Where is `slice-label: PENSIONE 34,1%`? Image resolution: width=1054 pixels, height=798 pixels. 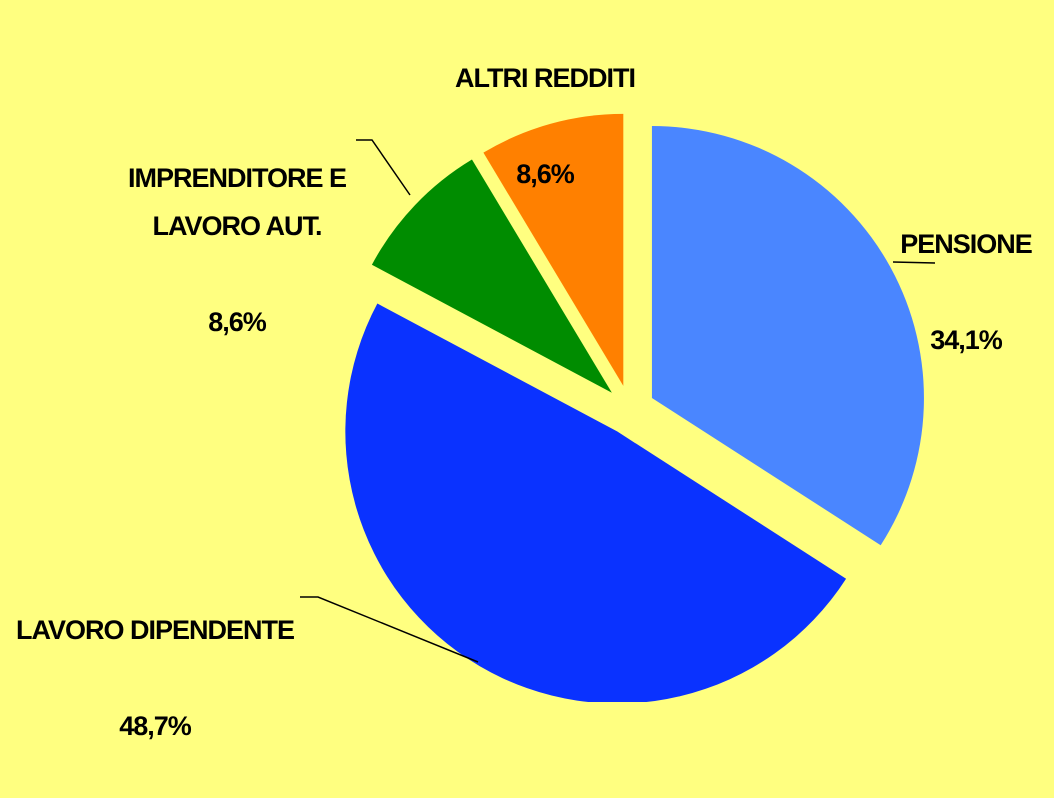 slice-label: PENSIONE 34,1% is located at coordinates (966, 292).